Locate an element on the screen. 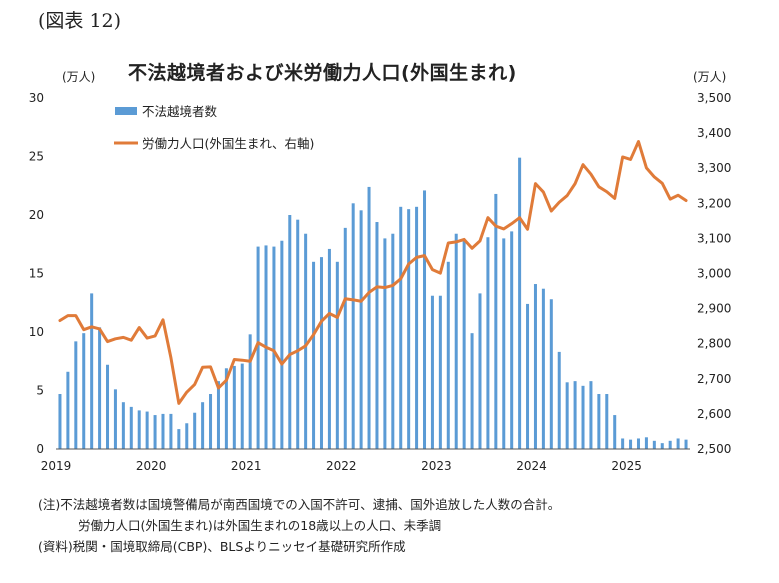 This screenshot has width=779, height=583. y-left-tick-label: 15 is located at coordinates (36, 274).